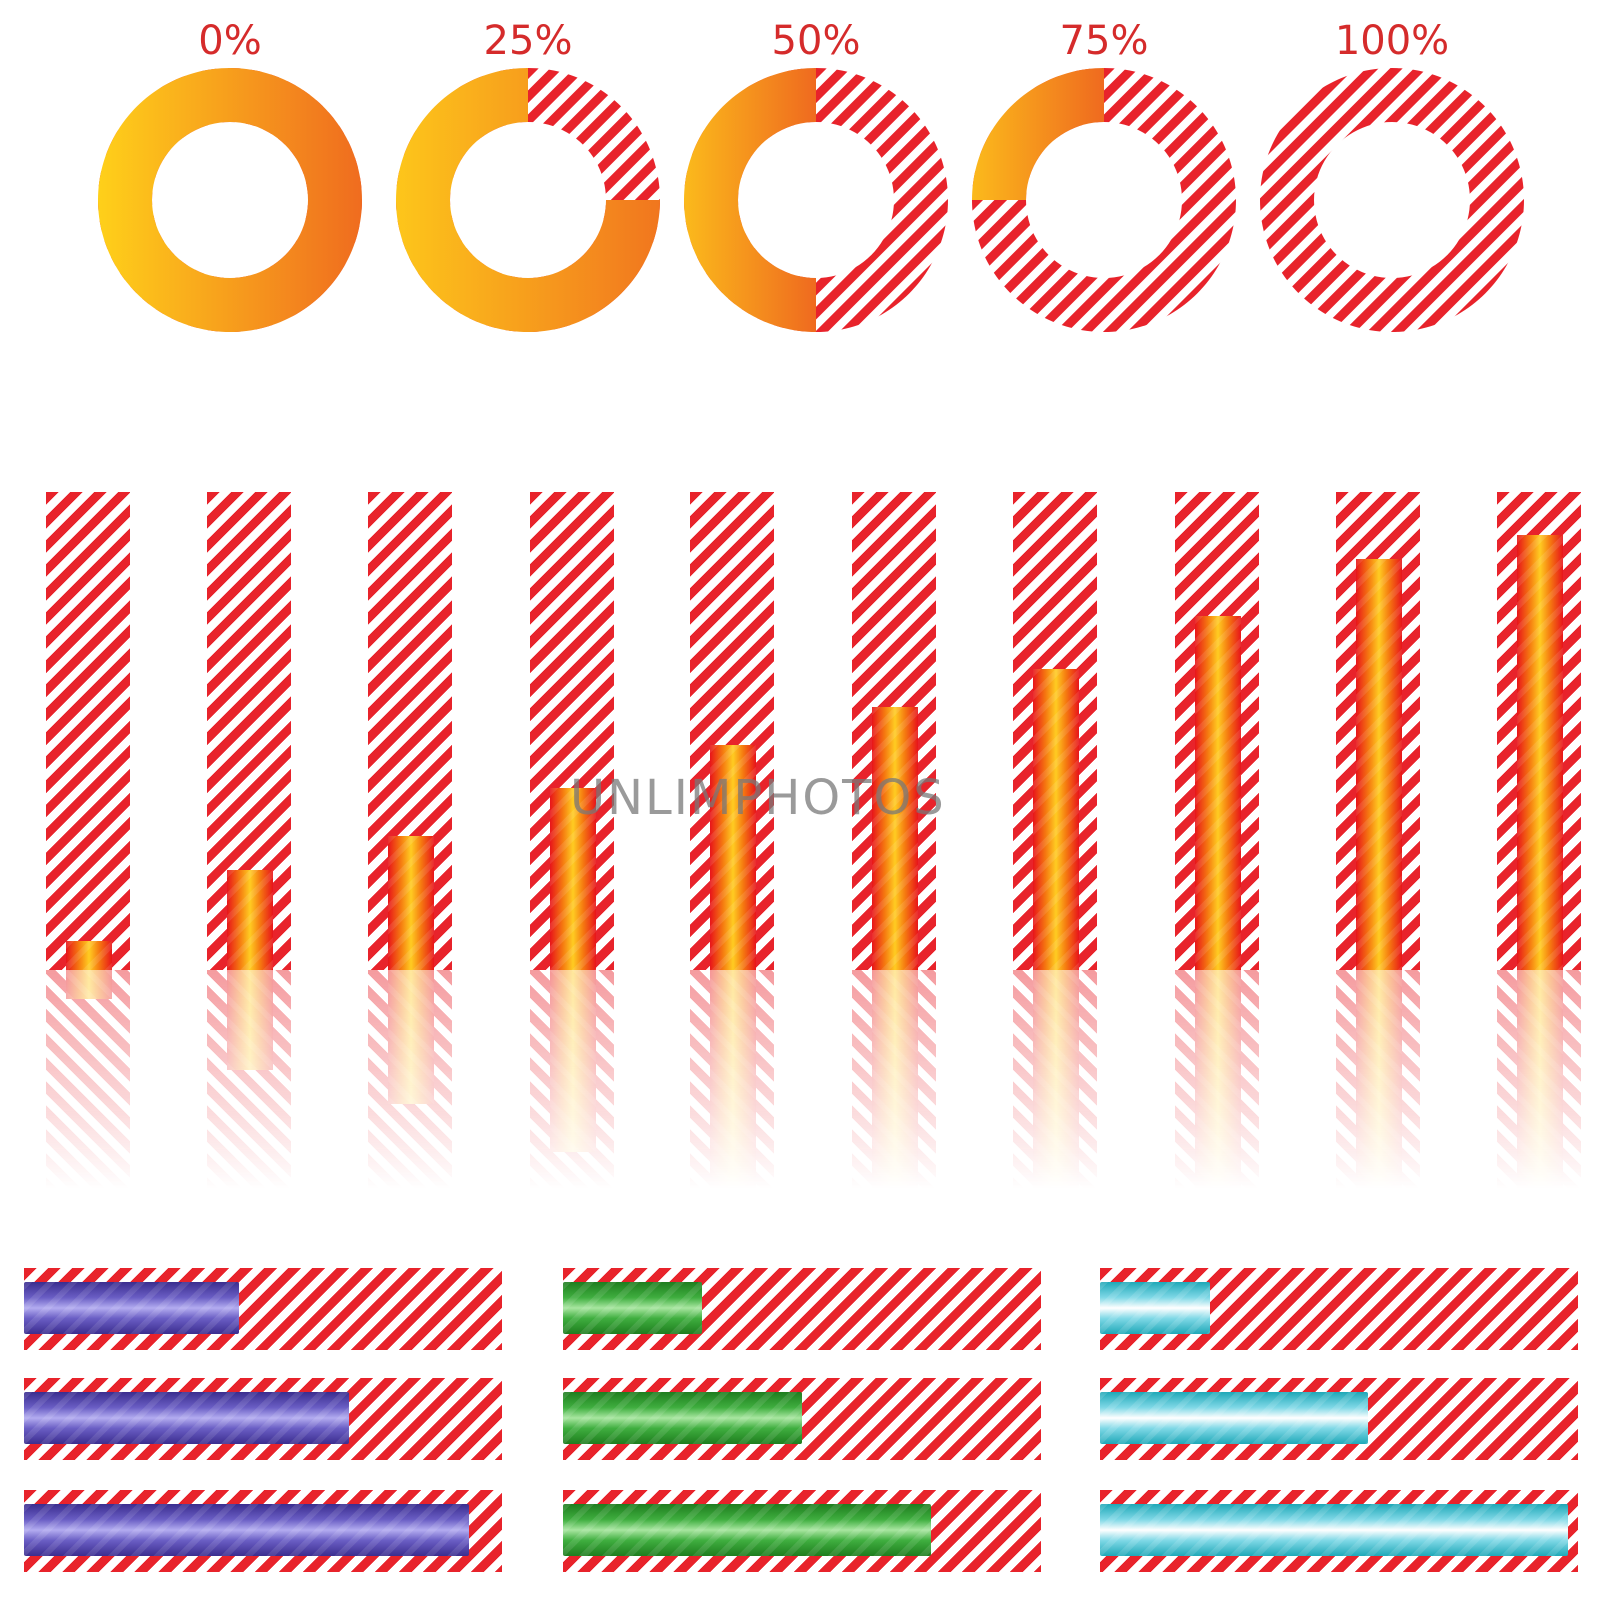 The height and width of the screenshot is (1600, 1600). Describe the element at coordinates (758, 798) in the screenshot. I see `watermark: UNLIMPHOTOS` at that location.